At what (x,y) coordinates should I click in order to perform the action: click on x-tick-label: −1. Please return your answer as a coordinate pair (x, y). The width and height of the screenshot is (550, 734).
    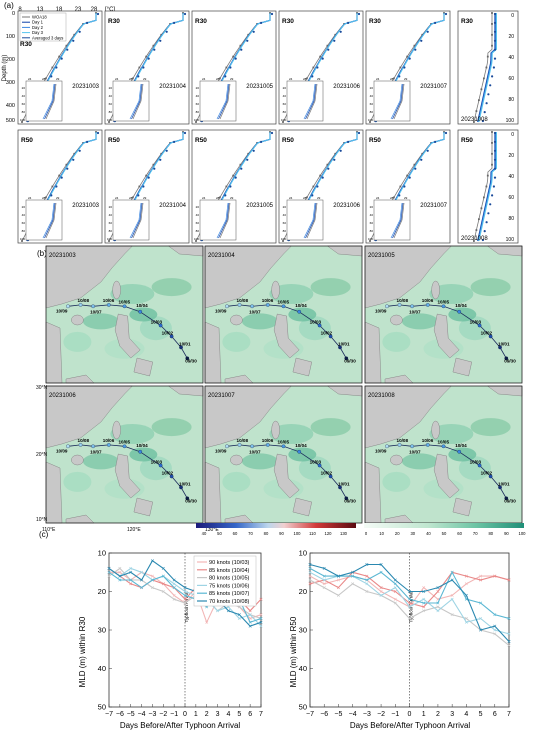
    Looking at the image, I should click on (395, 714).